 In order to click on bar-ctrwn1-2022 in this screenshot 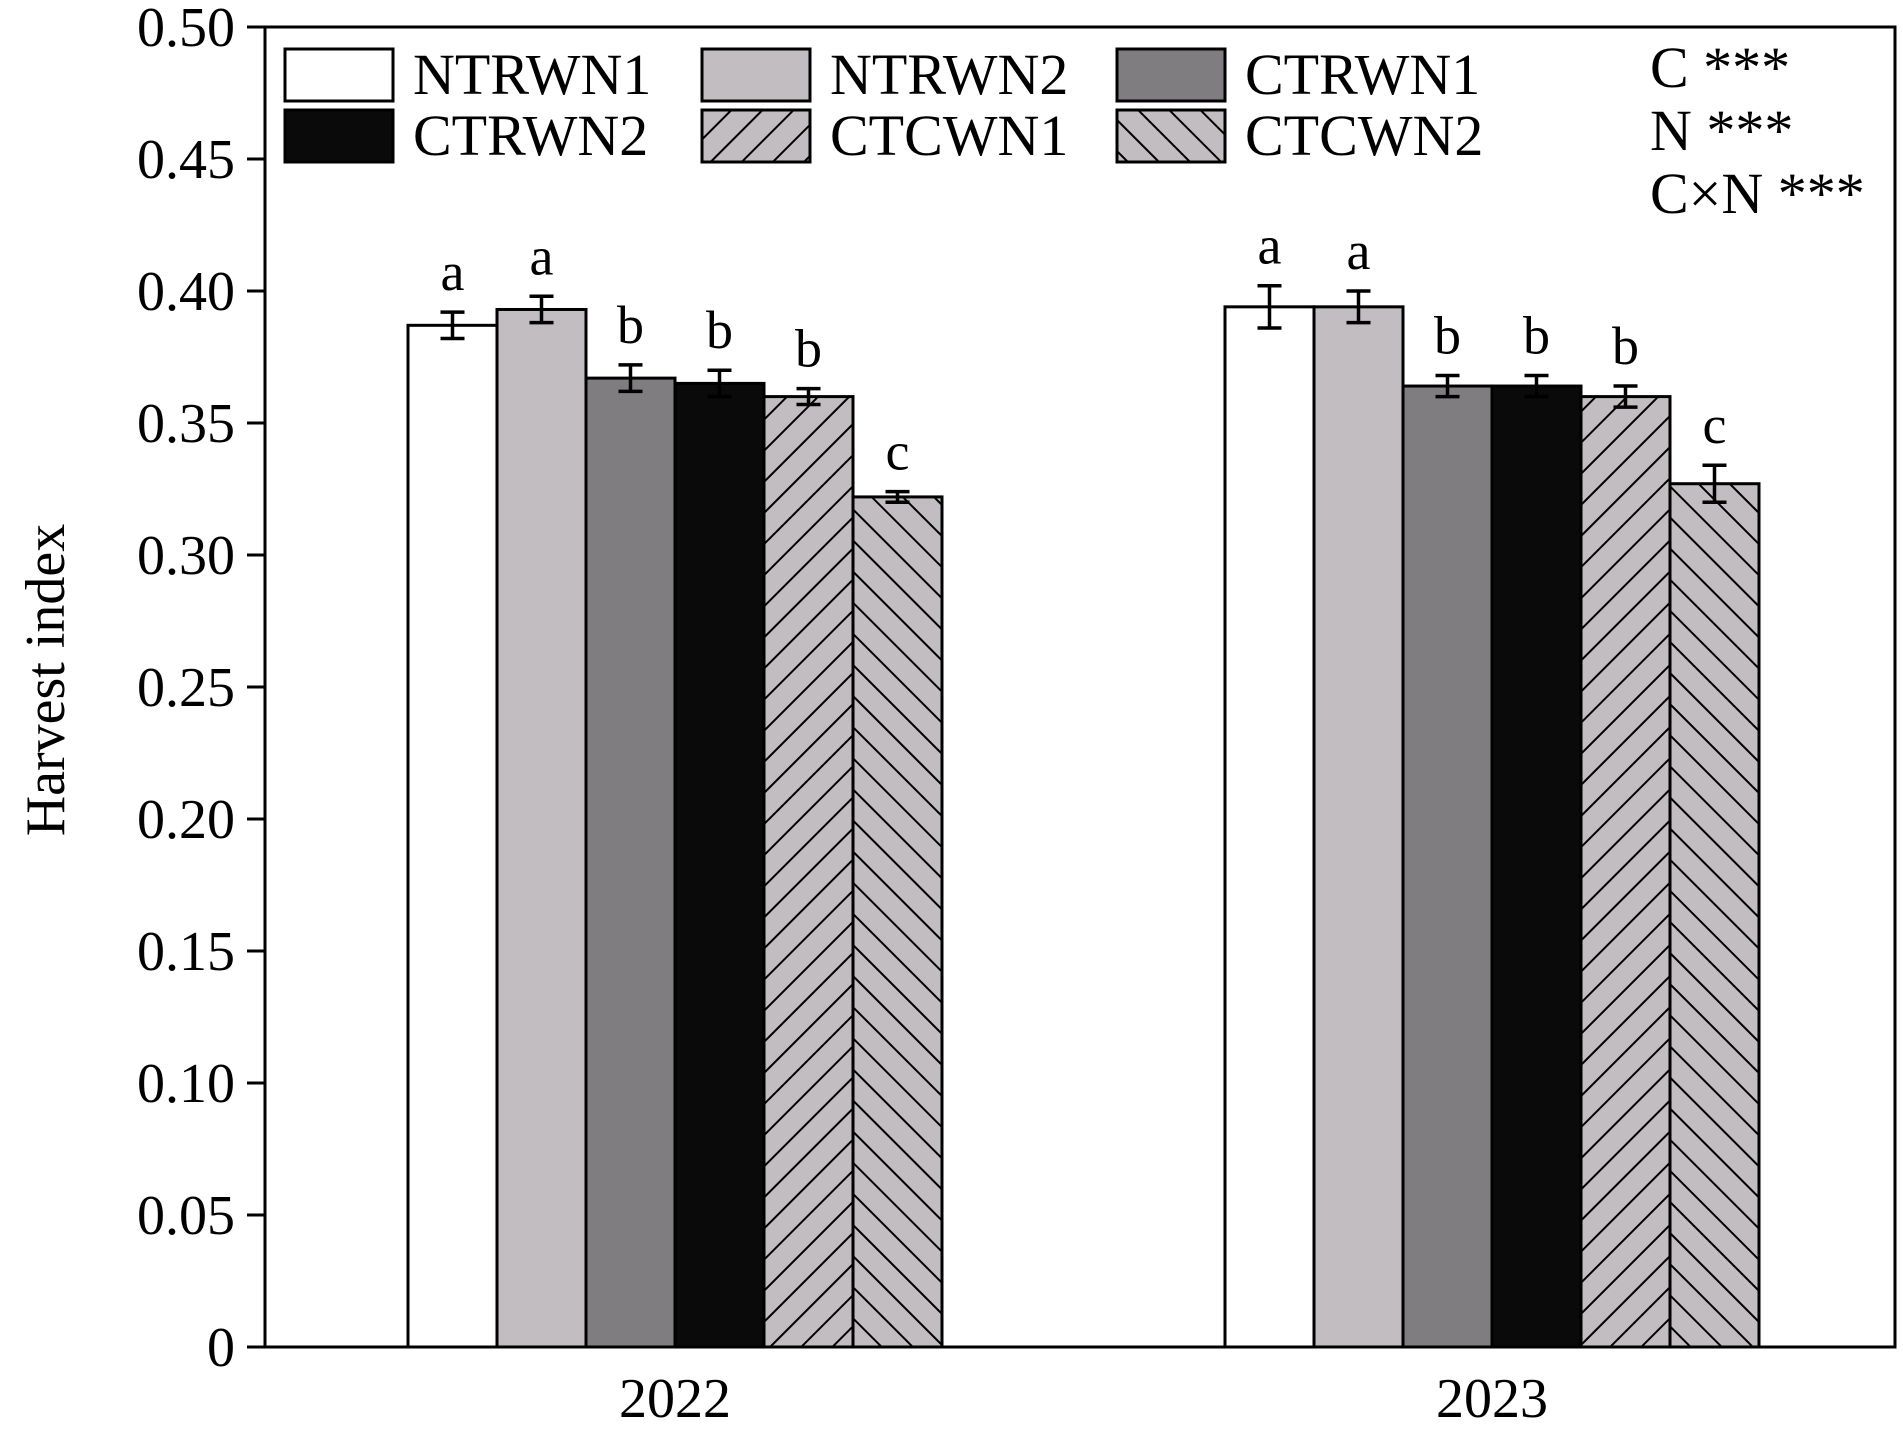, I will do `click(630, 862)`.